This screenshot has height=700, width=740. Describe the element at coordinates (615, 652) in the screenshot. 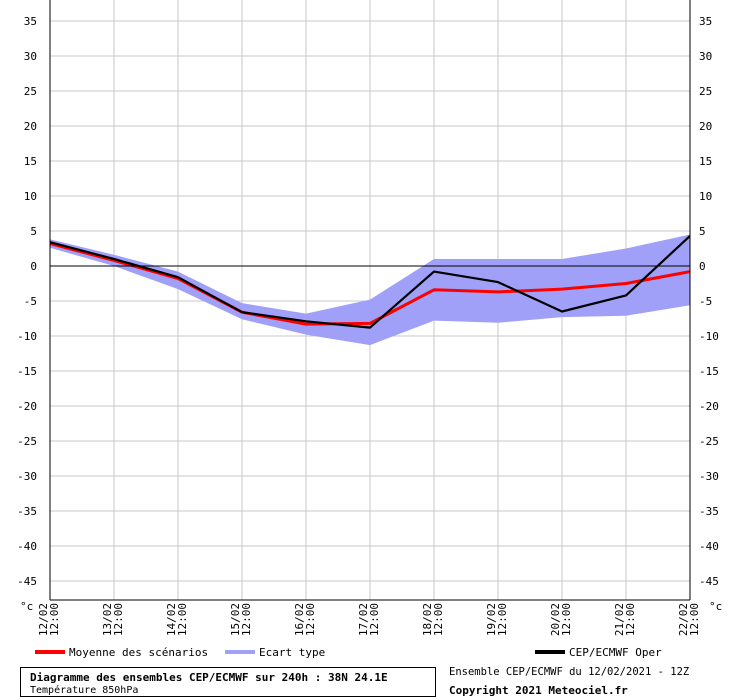

I see `legend-label-oper: CEP/ECMWF Oper` at that location.